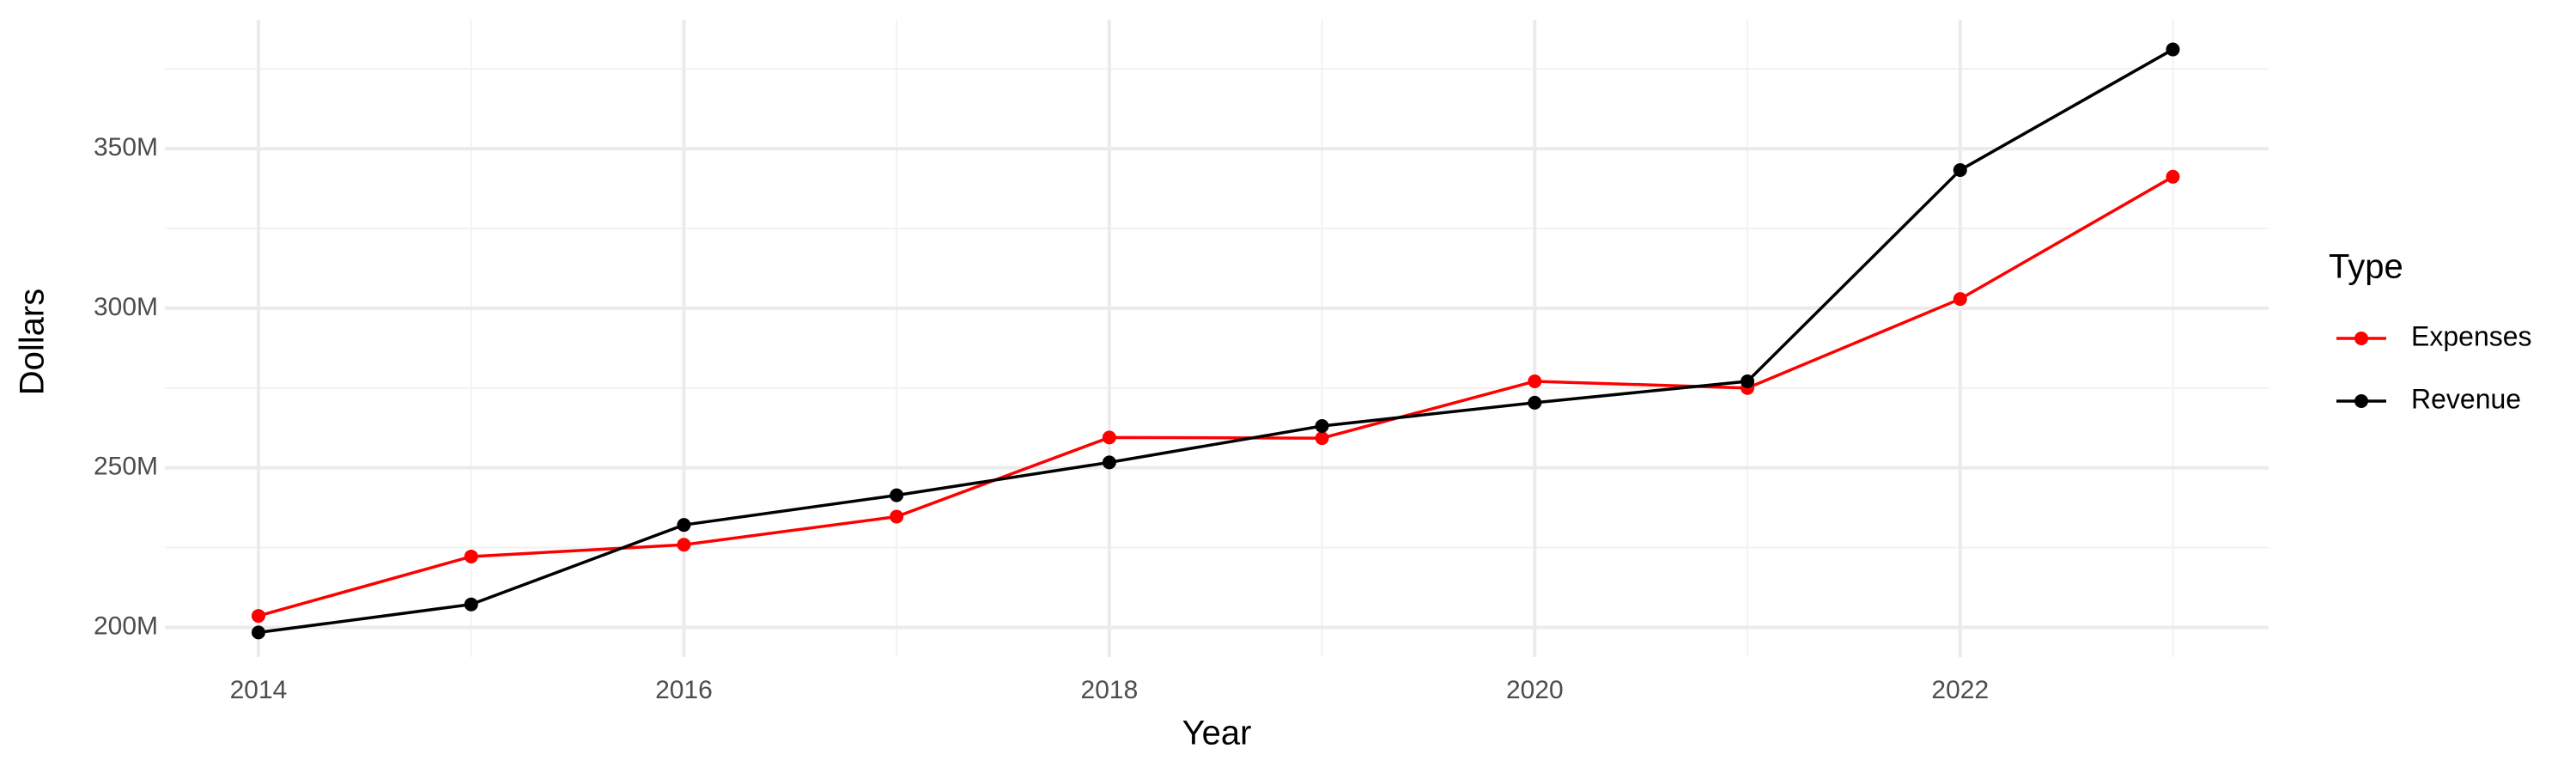 The height and width of the screenshot is (773, 2576). Describe the element at coordinates (684, 690) in the screenshot. I see `x-tick-label: 2016` at that location.